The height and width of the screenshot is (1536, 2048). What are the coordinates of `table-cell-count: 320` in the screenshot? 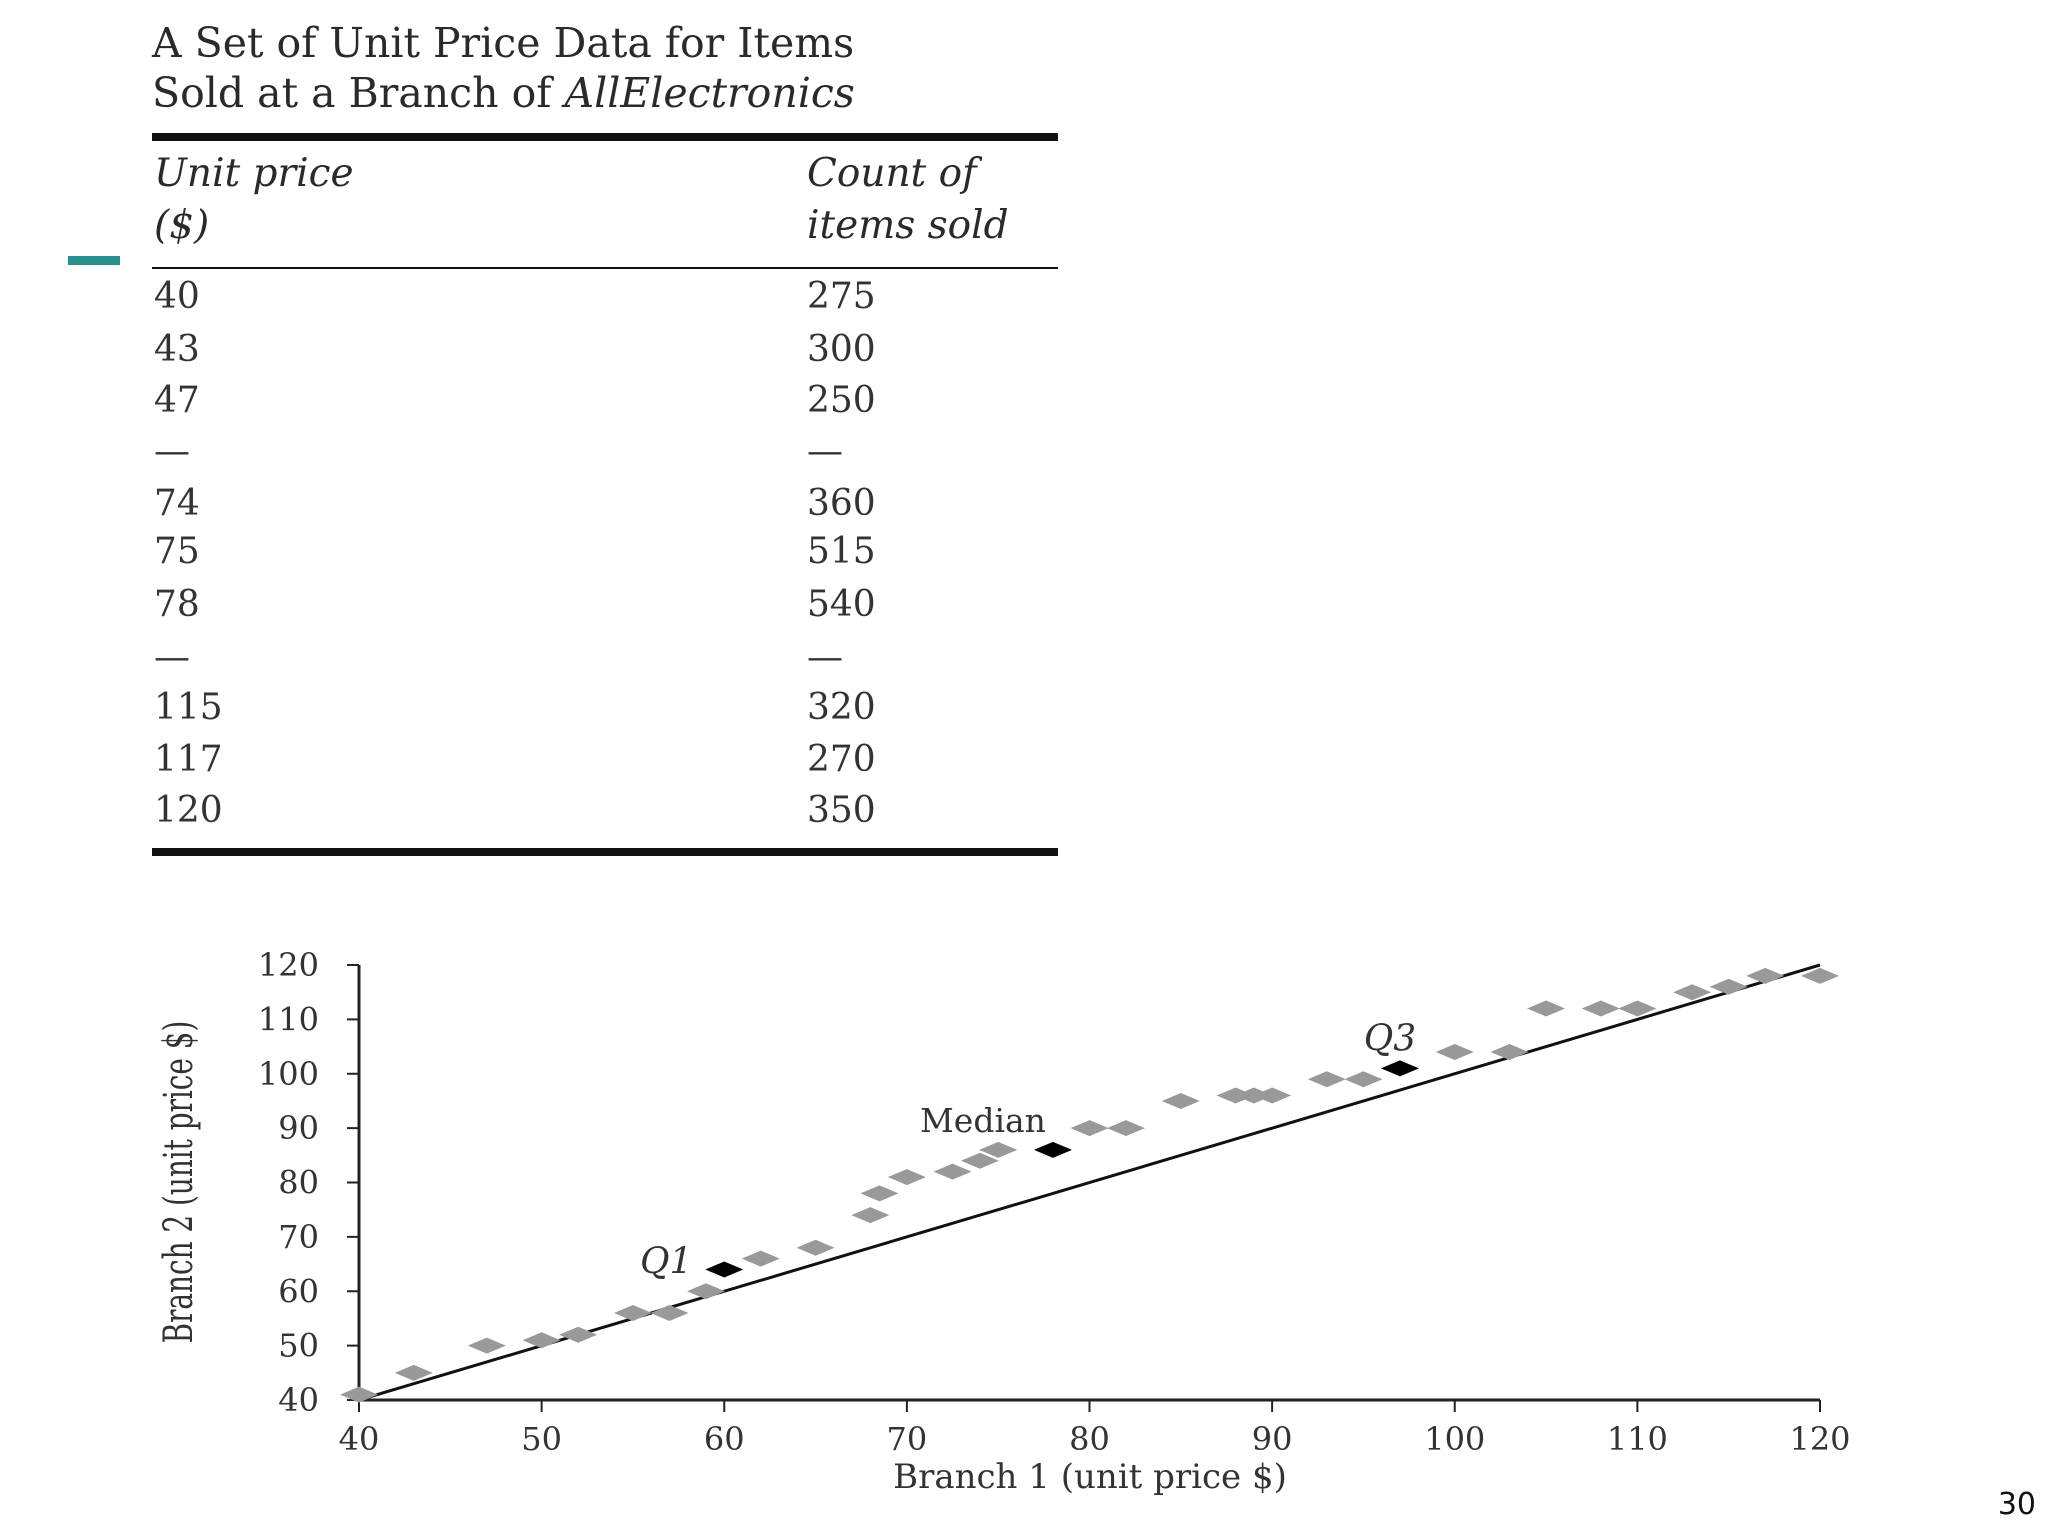 It's located at (841, 707).